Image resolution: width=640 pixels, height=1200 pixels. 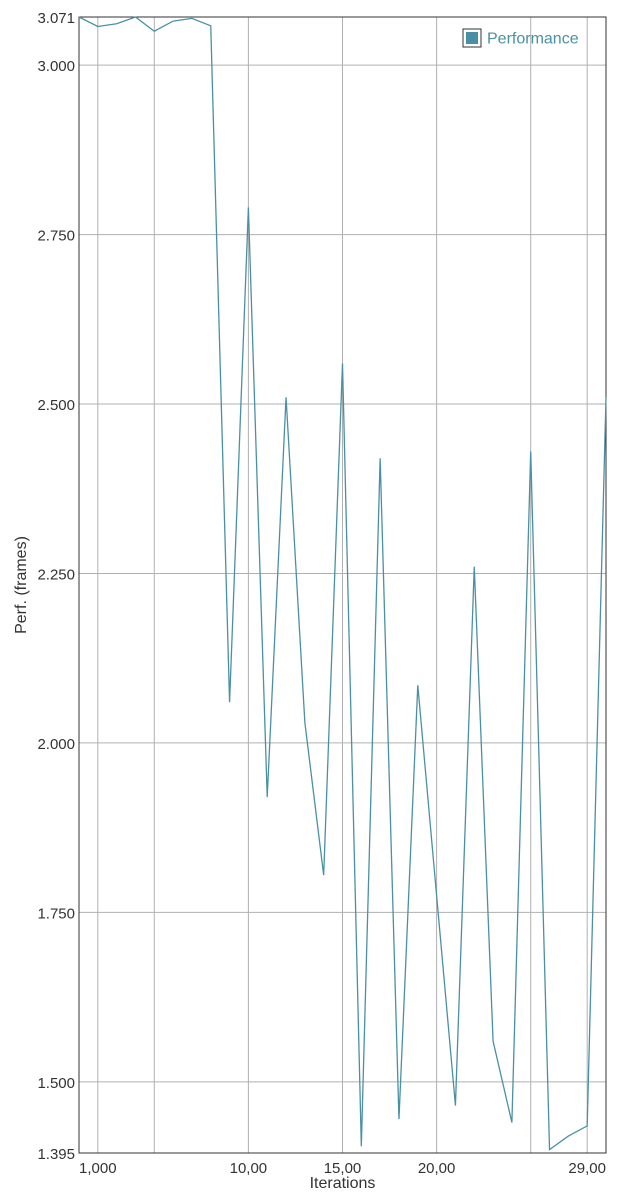 I want to click on x-tick-label: 29,00, so click(x=587, y=1168).